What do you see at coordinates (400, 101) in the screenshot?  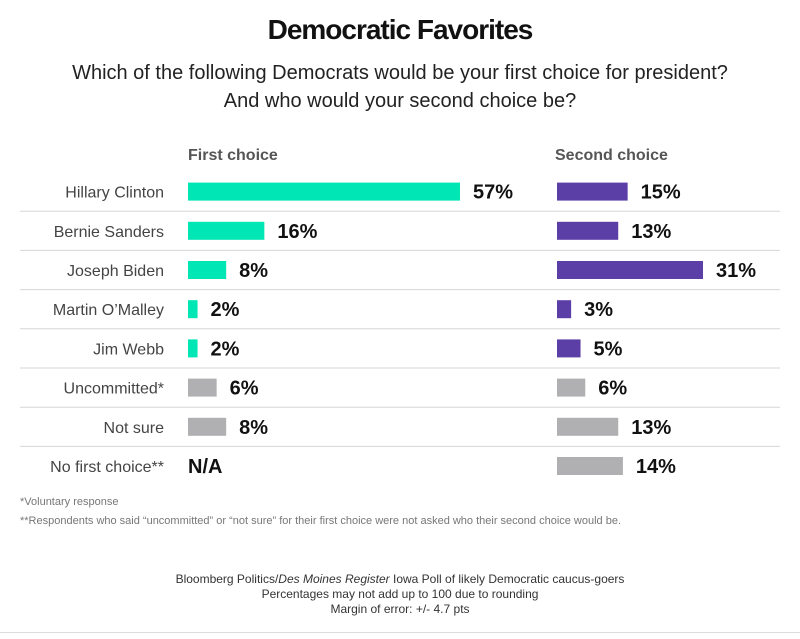 I see `chart-subtitle-line-2: And who would your second choice be?` at bounding box center [400, 101].